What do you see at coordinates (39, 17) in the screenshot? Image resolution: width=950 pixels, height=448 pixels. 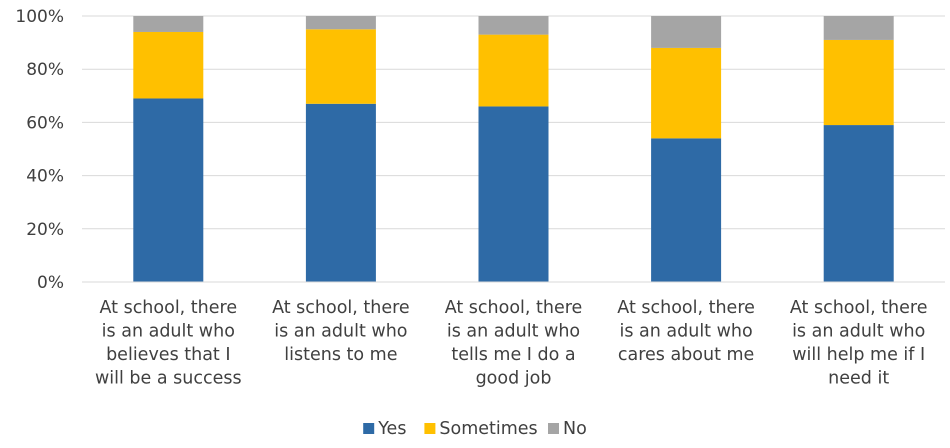 I see `y-tick-label: 100%` at bounding box center [39, 17].